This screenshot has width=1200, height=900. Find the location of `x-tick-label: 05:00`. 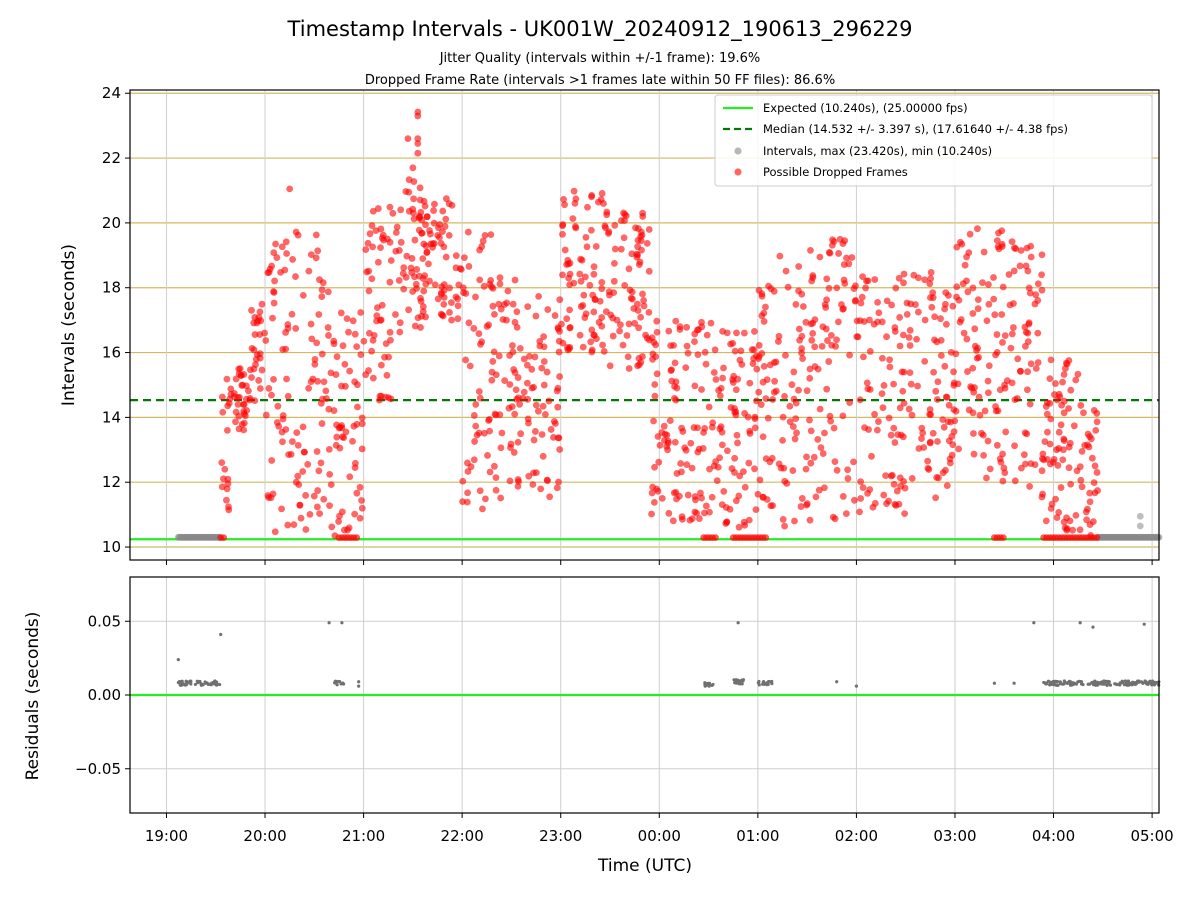

x-tick-label: 05:00 is located at coordinates (1151, 836).